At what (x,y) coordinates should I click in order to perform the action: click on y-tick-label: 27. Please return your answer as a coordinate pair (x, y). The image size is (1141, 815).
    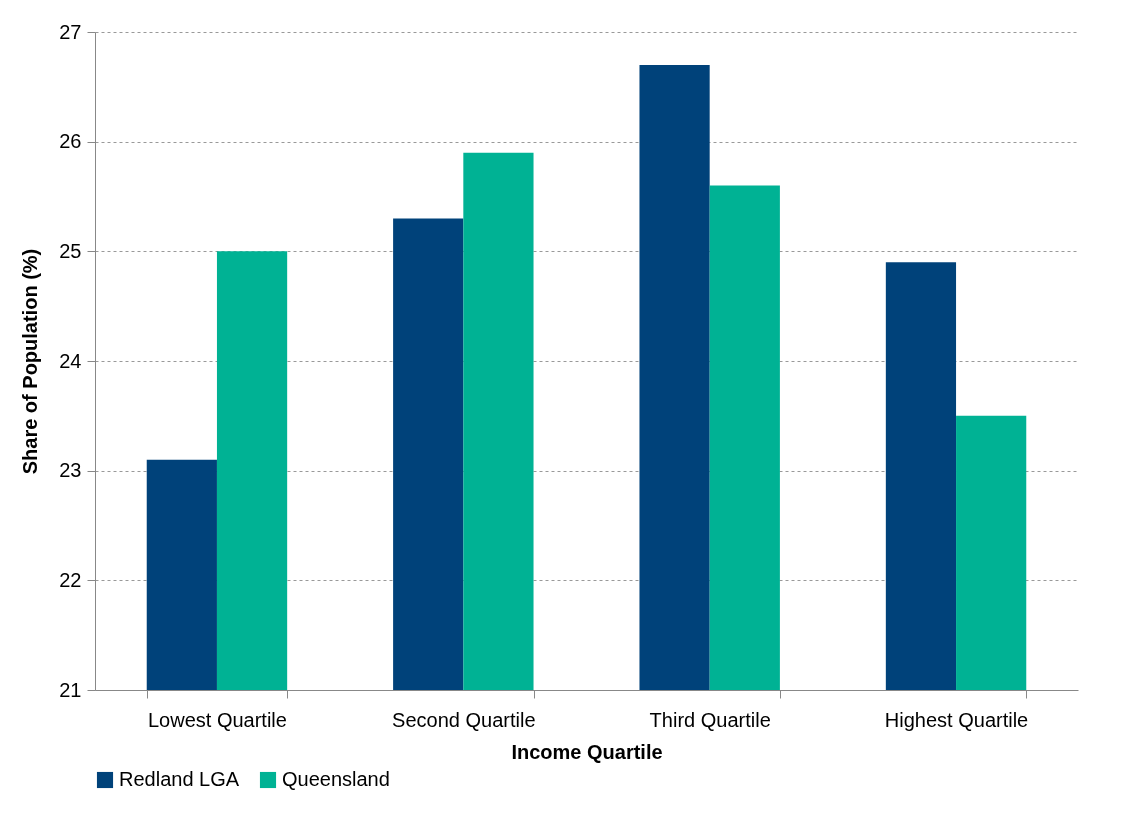
    Looking at the image, I should click on (70, 31).